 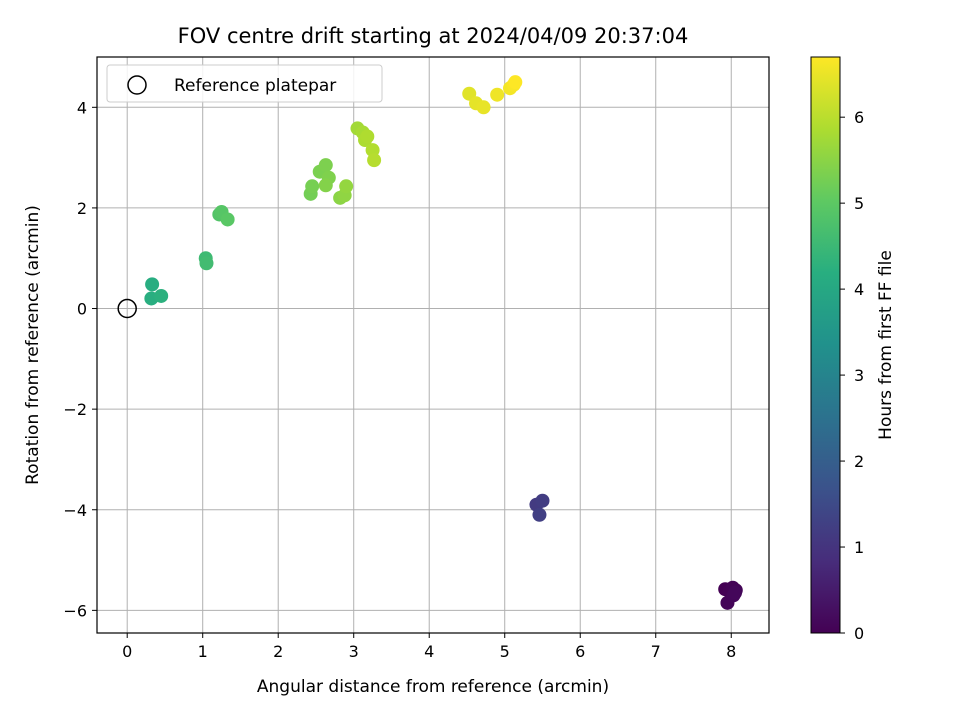 I want to click on y-axis-ticks: −6 −4 −2 0 2 4, so click(x=80, y=359).